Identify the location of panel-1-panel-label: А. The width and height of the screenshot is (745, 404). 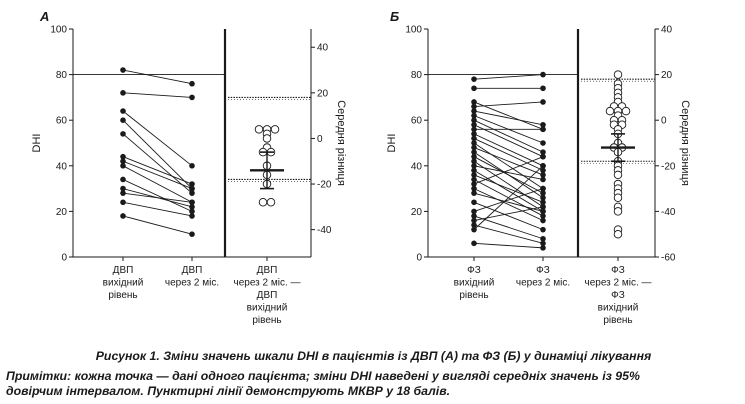
(44, 16).